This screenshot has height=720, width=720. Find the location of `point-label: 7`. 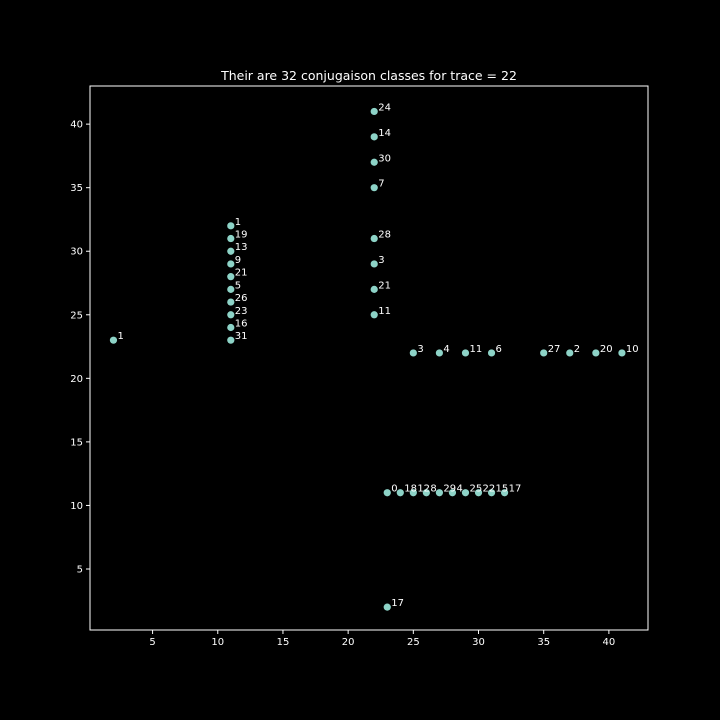

point-label: 7 is located at coordinates (381, 184).